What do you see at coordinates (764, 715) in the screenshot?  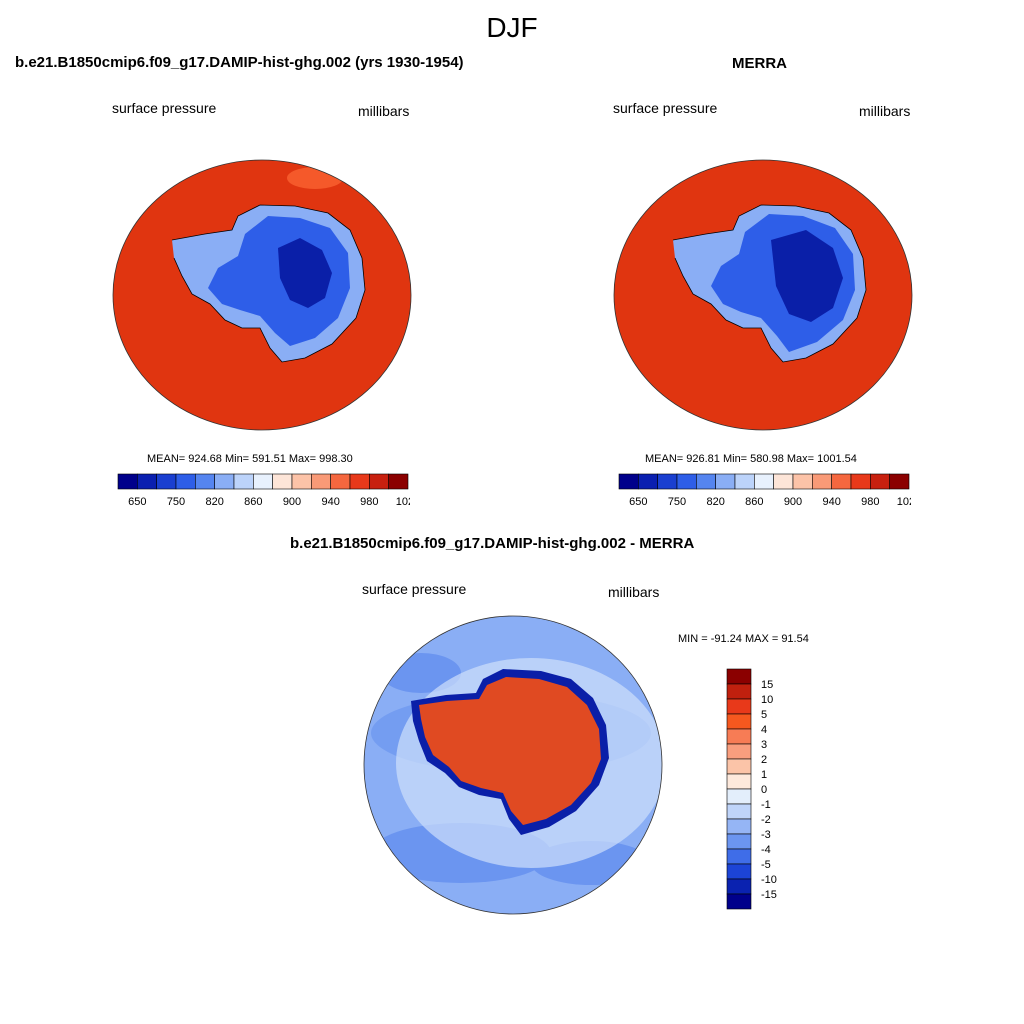 I see `colorbar-tick-label: 5` at bounding box center [764, 715].